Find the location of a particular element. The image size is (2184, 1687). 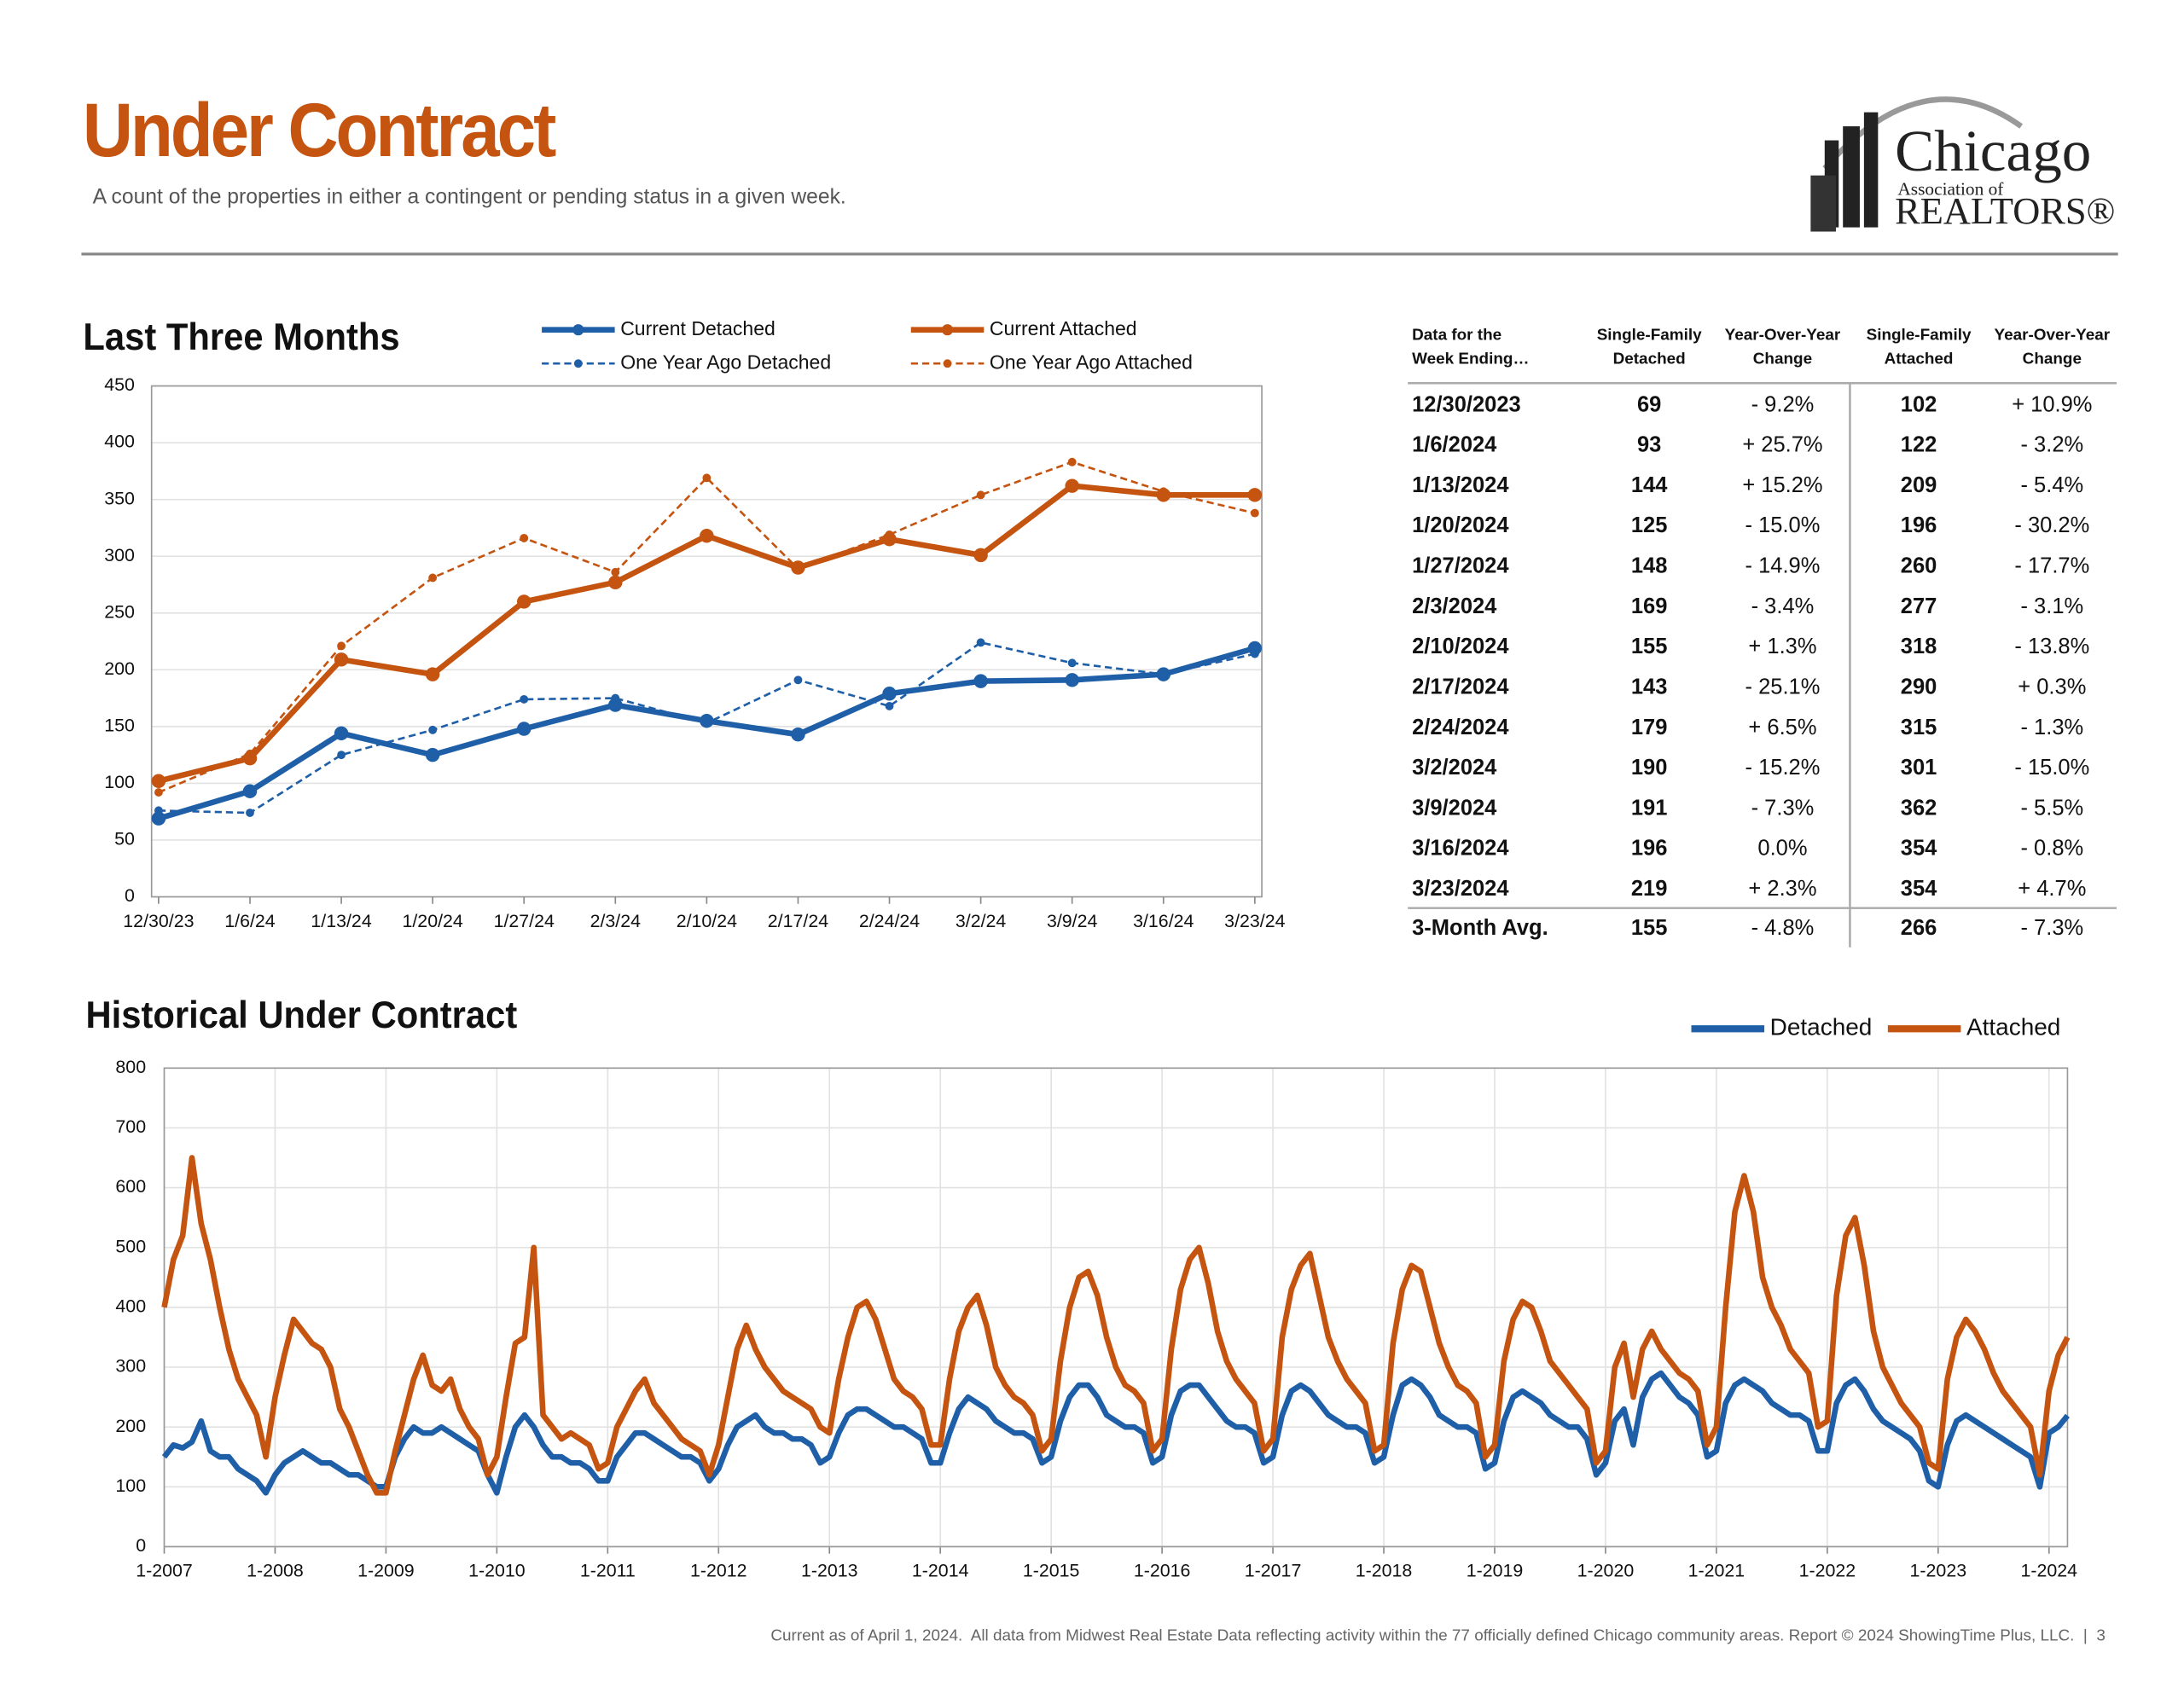

table-cell: 0.0% is located at coordinates (1782, 849).